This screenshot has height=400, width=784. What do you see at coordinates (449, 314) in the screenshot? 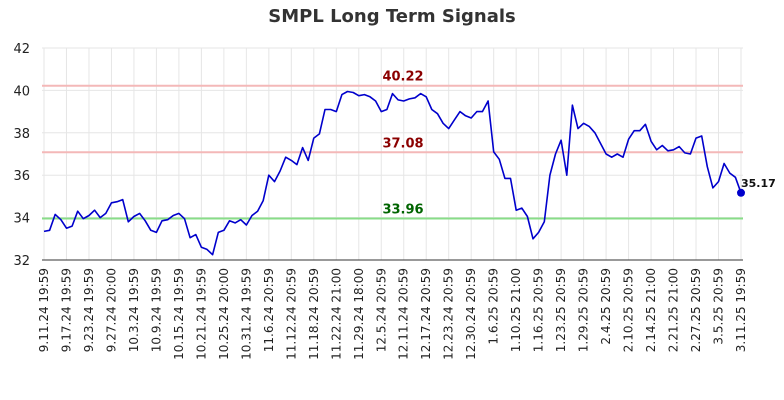
I see `x-tick-label: 12.23.24 20:59` at bounding box center [449, 314].